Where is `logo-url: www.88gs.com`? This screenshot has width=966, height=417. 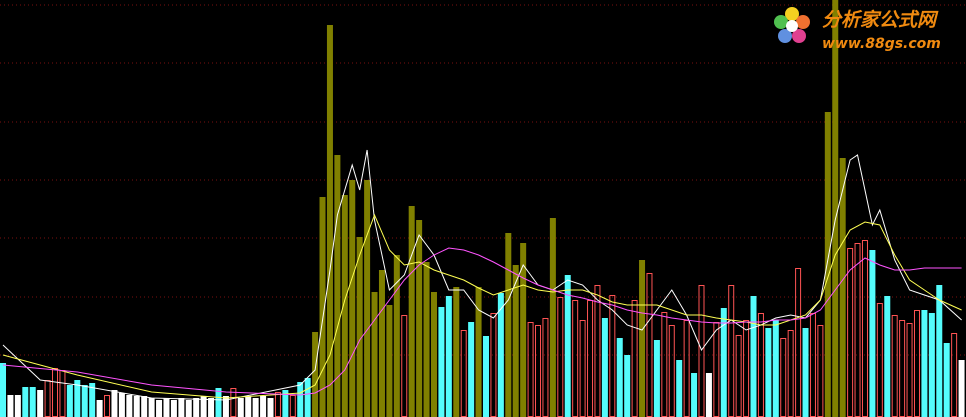 logo-url: www.88gs.com is located at coordinates (881, 44).